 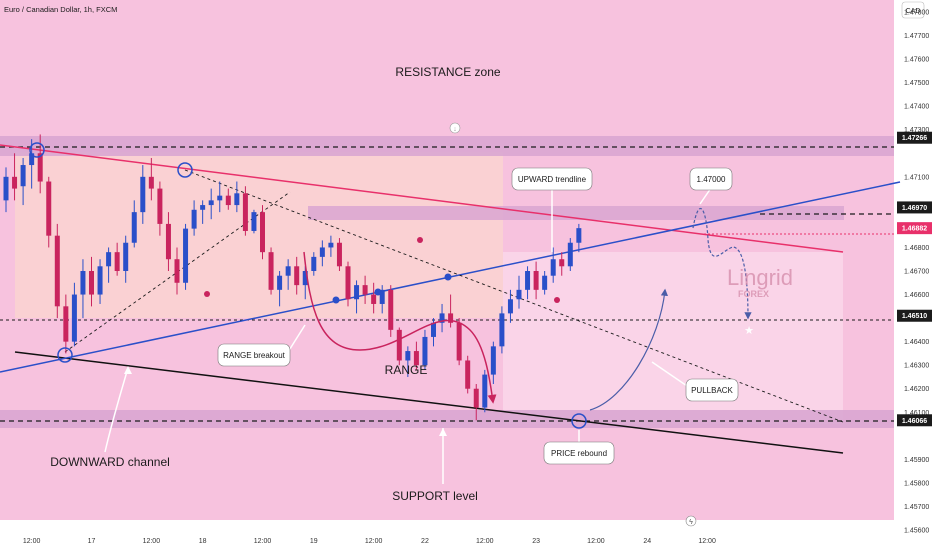 I want to click on price-tag: 1.46066, so click(x=914, y=420).